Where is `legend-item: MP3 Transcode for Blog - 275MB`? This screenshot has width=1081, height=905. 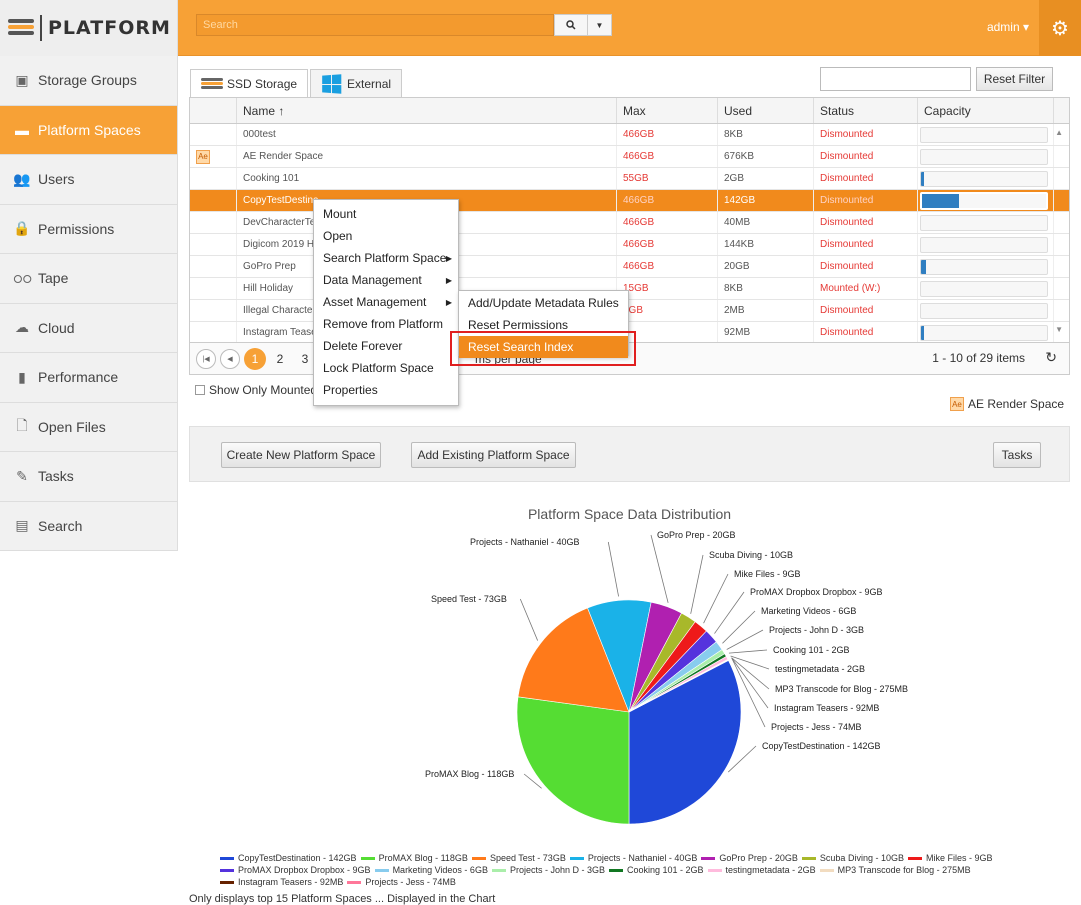 legend-item: MP3 Transcode for Blog - 275MB is located at coordinates (895, 870).